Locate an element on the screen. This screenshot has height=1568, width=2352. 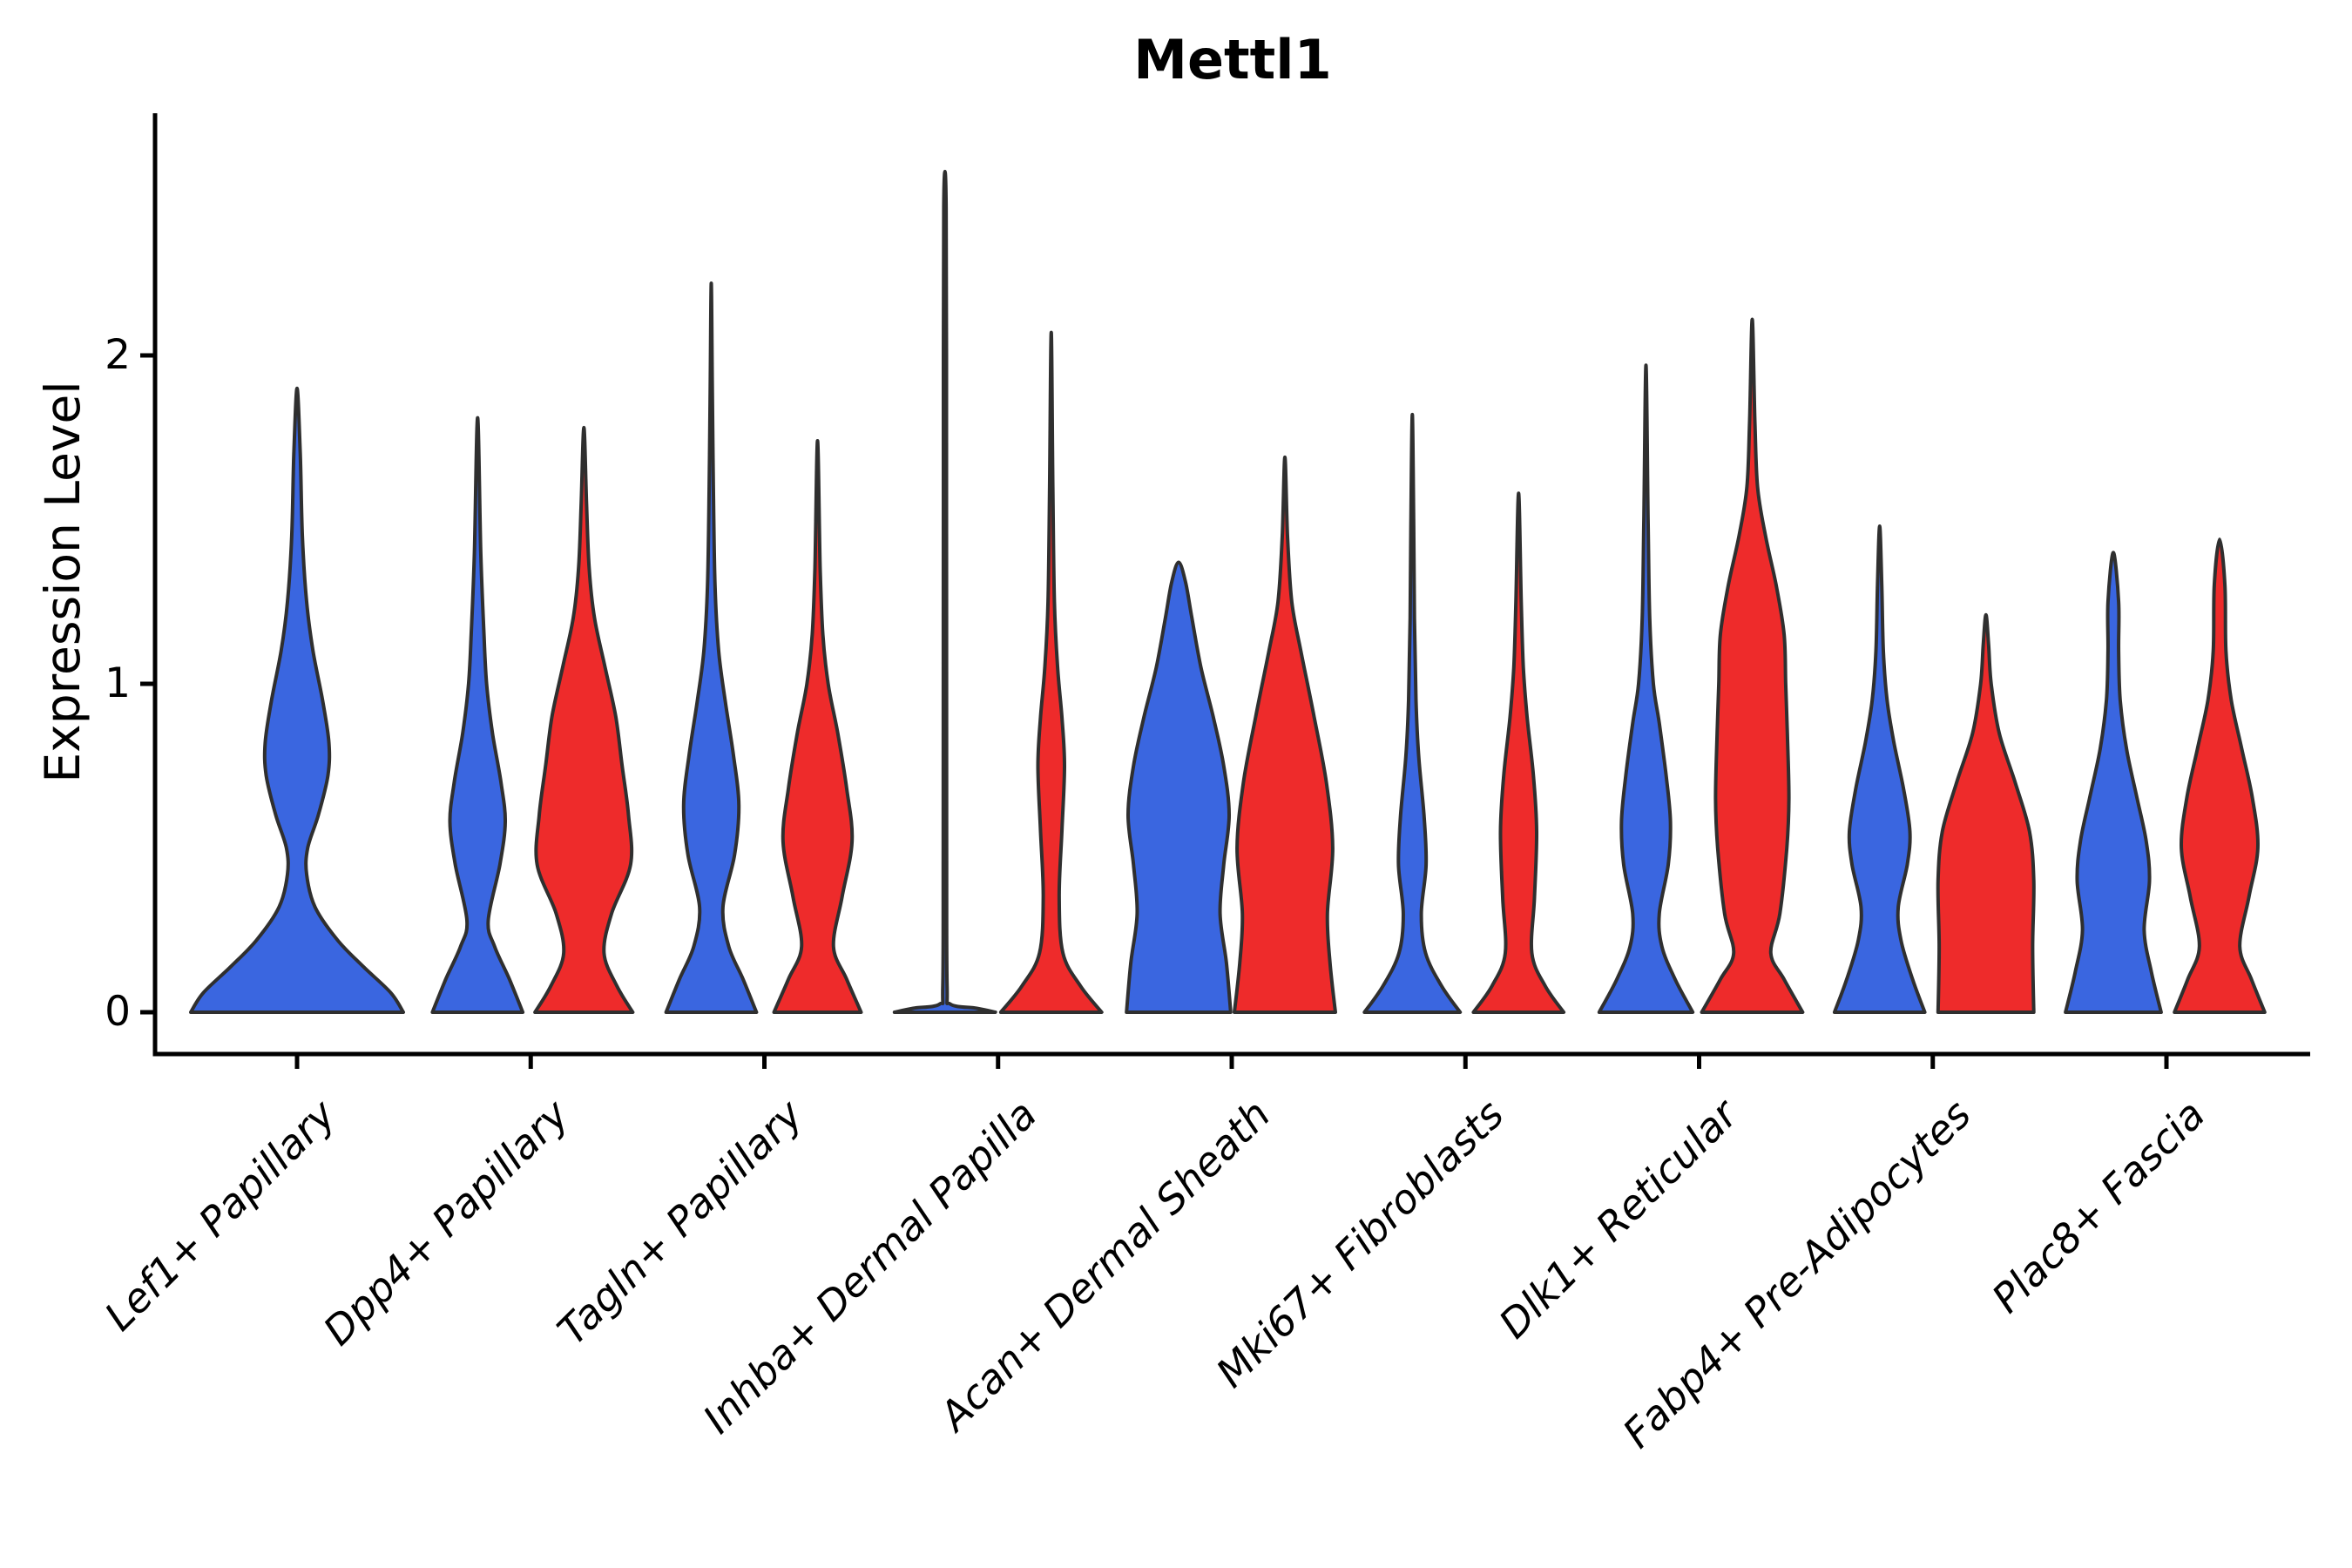
violin-tagln-blue is located at coordinates (711, 647).